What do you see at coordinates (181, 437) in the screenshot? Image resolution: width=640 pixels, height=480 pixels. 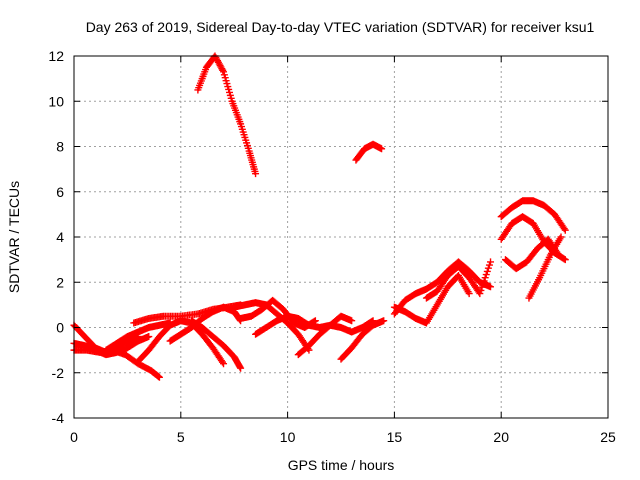 I see `x-tick-label: 5` at bounding box center [181, 437].